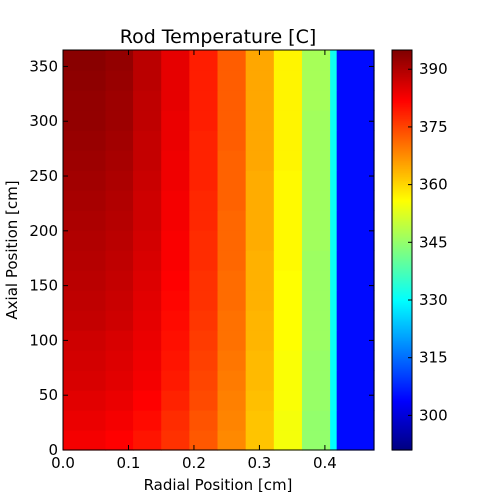 Image resolution: width=500 pixels, height=500 pixels. I want to click on y-tick-label: 200, so click(43, 231).